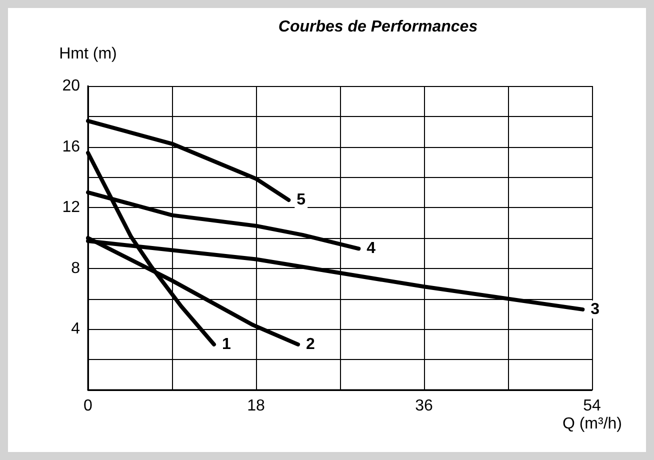 The height and width of the screenshot is (460, 654). I want to click on x-tick-label: 36, so click(424, 406).